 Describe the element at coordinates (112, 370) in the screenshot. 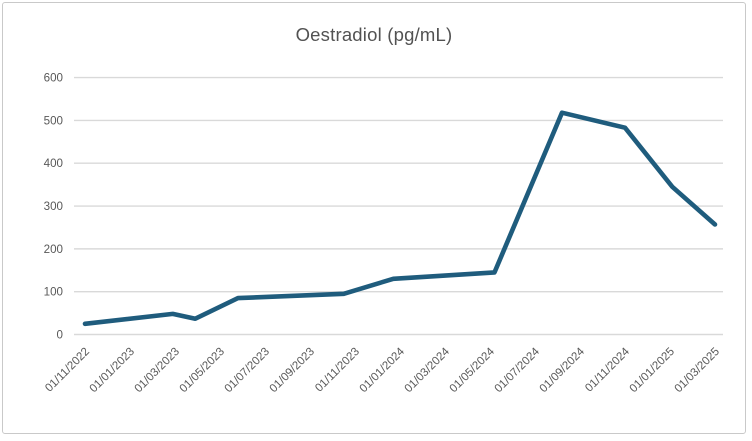

I see `x-tick-label: 01/01/2023` at that location.